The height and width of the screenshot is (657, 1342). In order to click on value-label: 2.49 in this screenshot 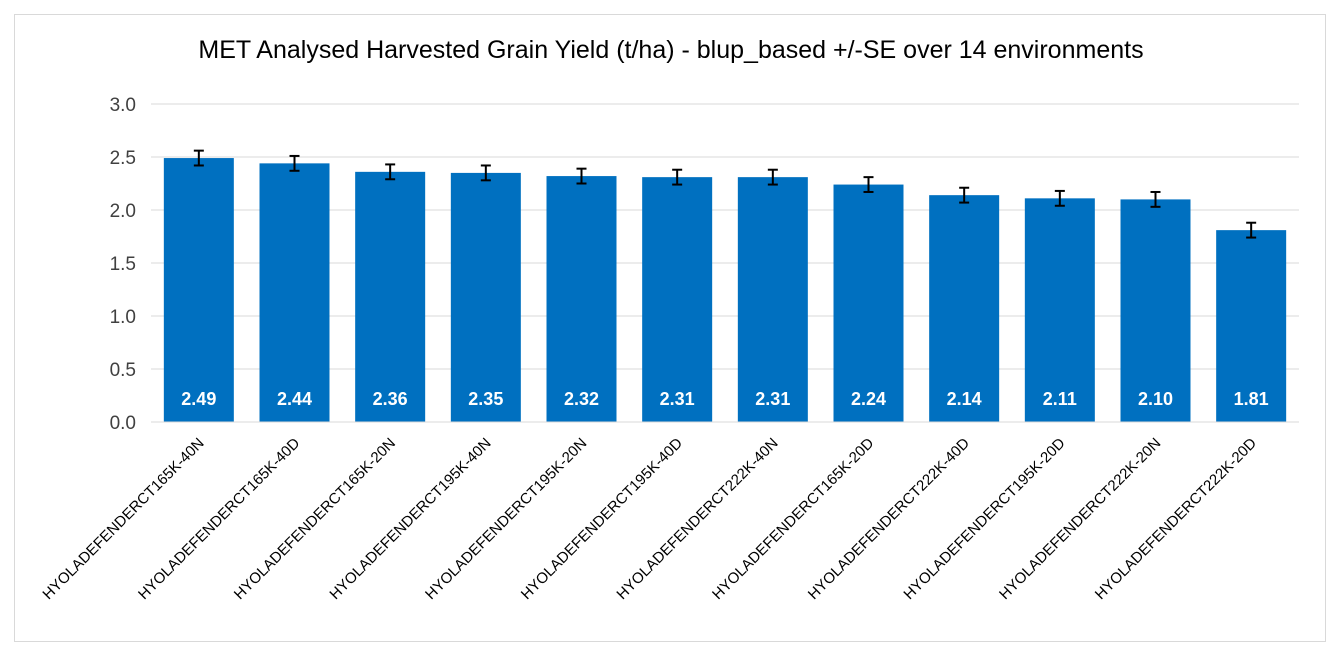, I will do `click(198, 399)`.